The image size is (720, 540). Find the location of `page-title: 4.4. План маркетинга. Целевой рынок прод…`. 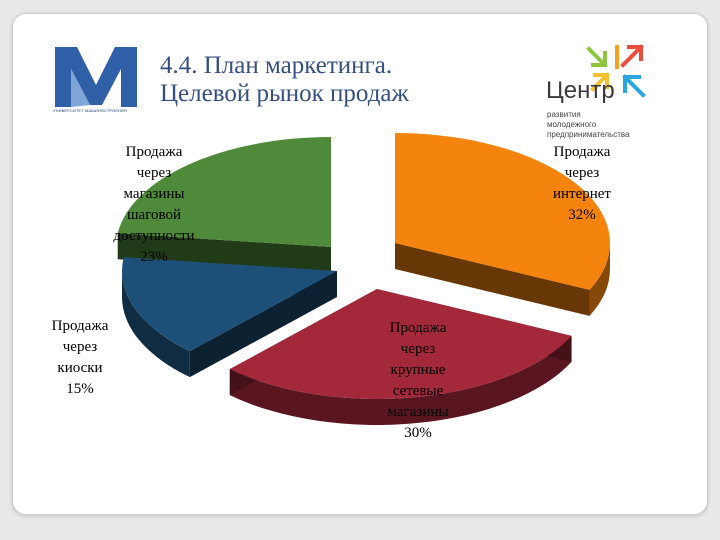

page-title: 4.4. План маркетинга. Целевой рынок прод… is located at coordinates (284, 80).